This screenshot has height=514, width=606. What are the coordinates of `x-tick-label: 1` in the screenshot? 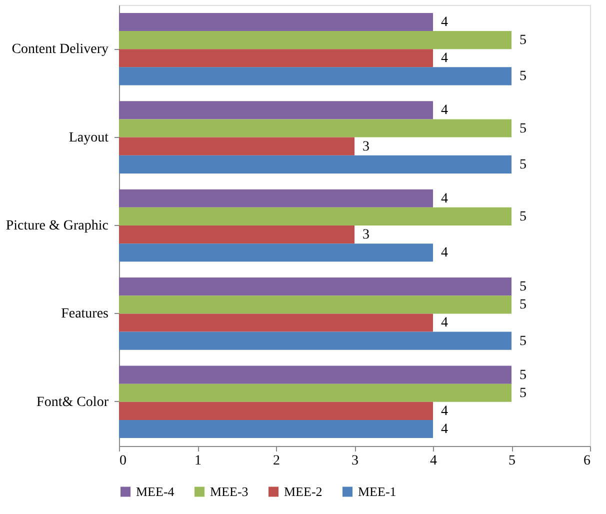 It's located at (198, 461).